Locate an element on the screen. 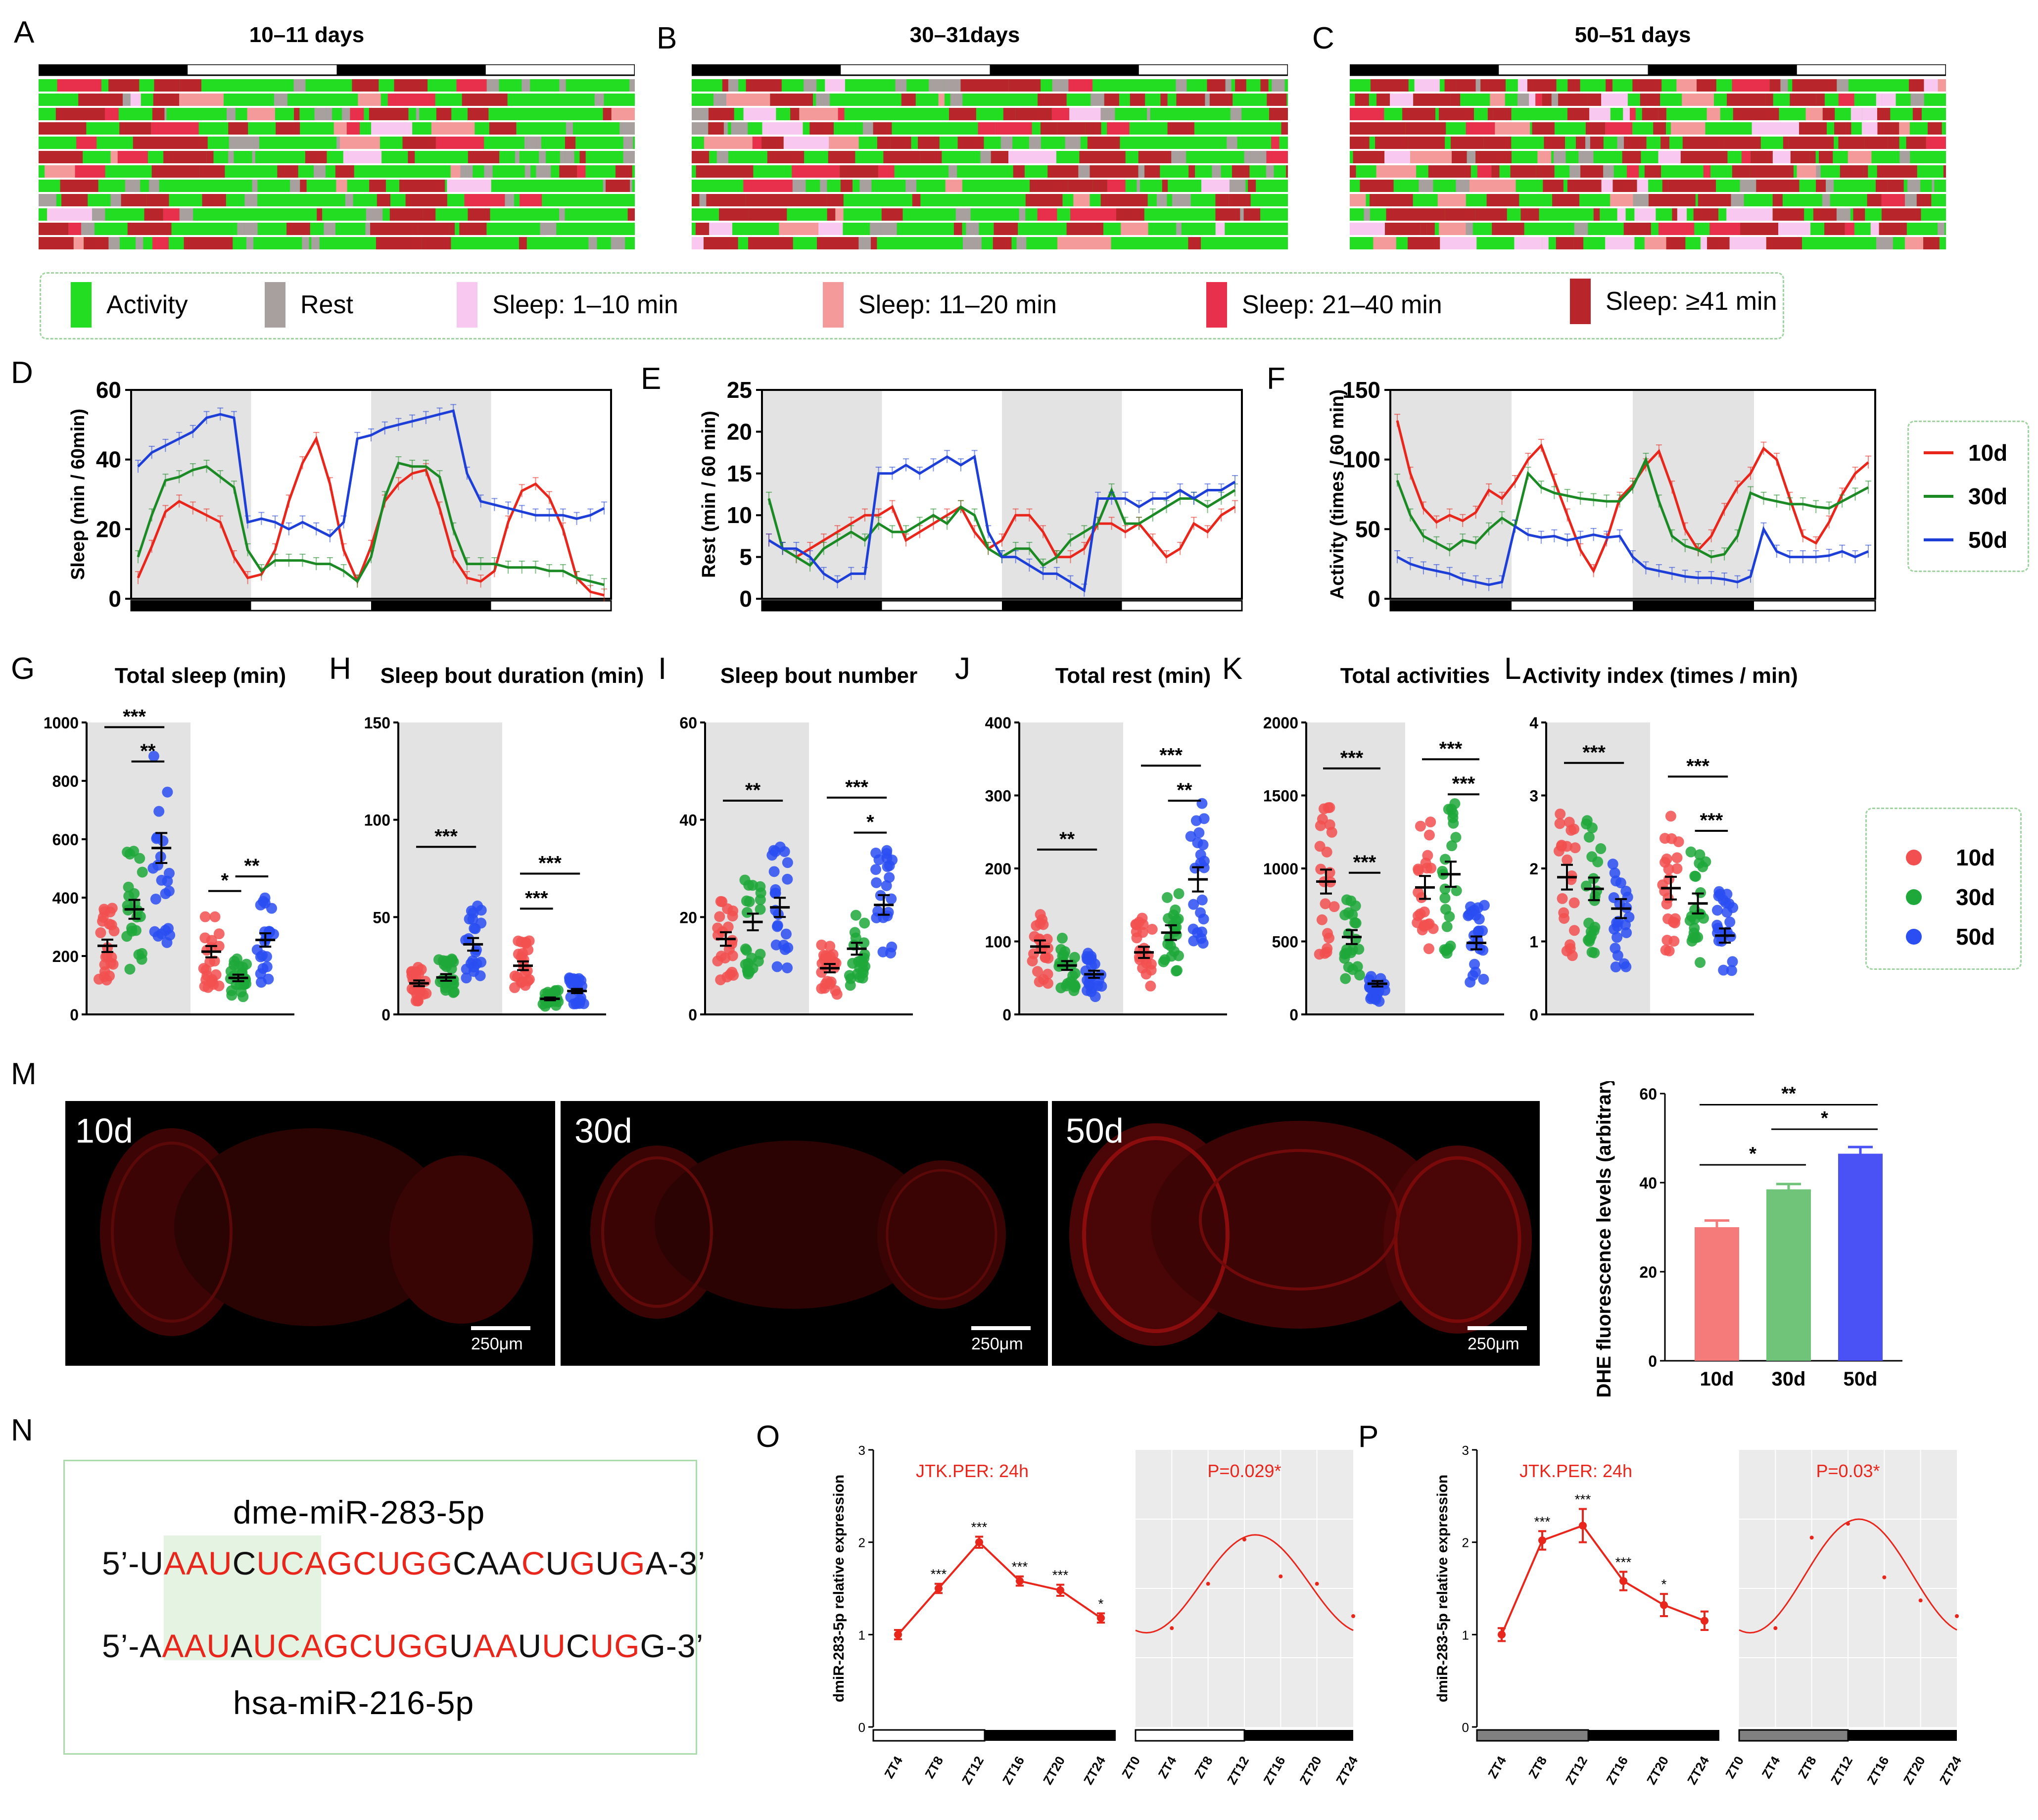 This screenshot has width=2038, height=1820. scale-bar-10d is located at coordinates (501, 1328).